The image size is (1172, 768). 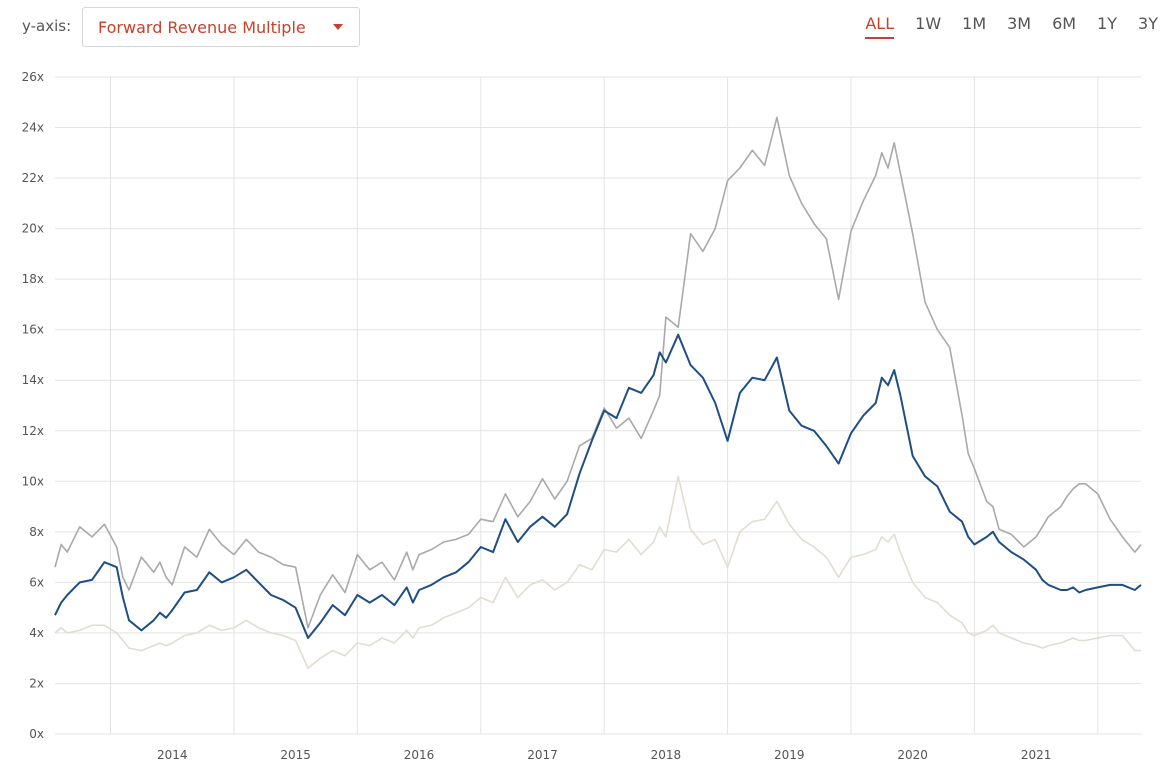 What do you see at coordinates (36, 683) in the screenshot?
I see `y-tick-label: 2x` at bounding box center [36, 683].